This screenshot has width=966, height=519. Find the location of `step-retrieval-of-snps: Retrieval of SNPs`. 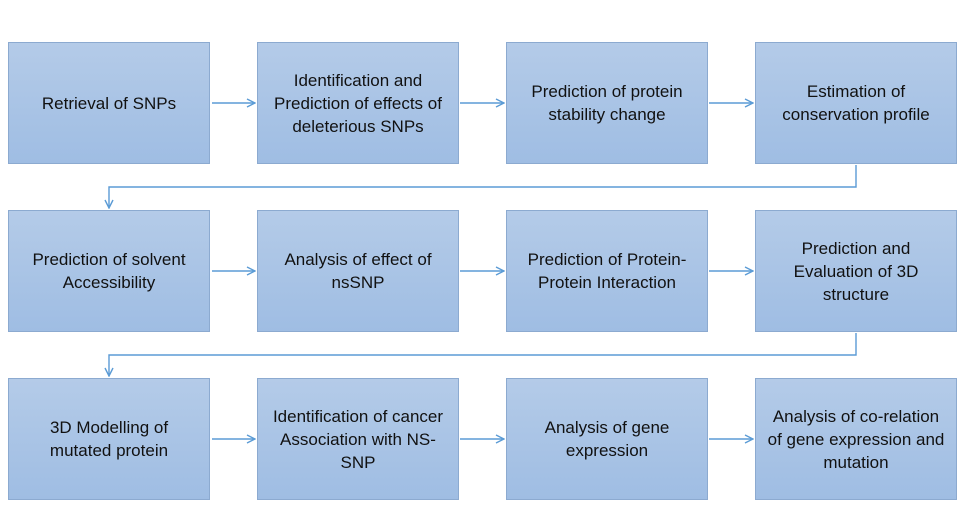

step-retrieval-of-snps: Retrieval of SNPs is located at coordinates (109, 103).